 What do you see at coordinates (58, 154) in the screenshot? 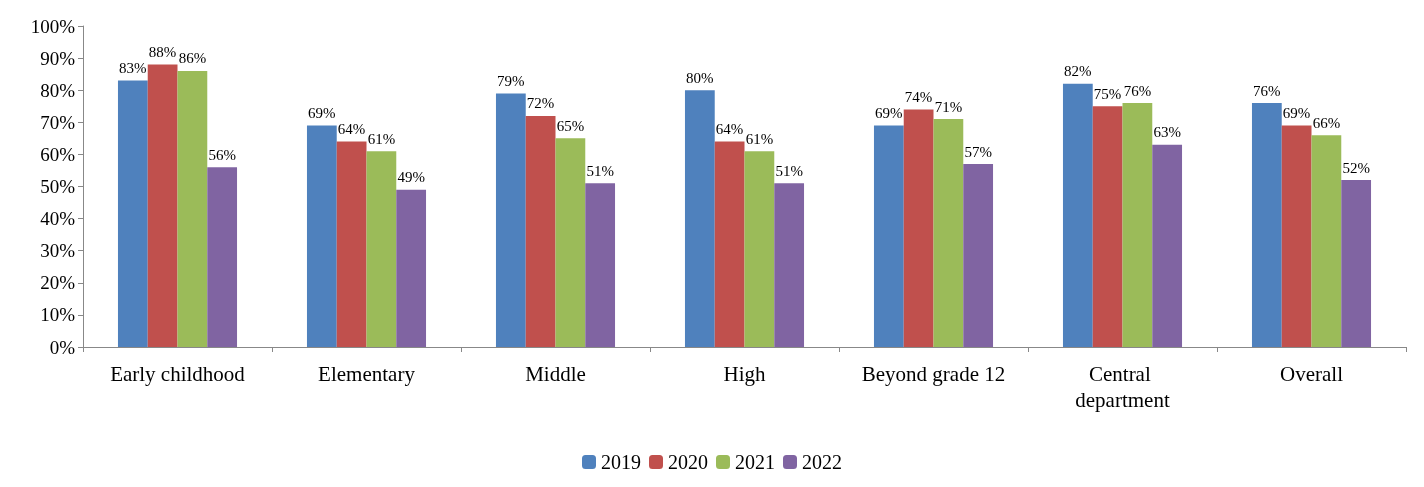
I see `y-tick-label: 60%` at bounding box center [58, 154].